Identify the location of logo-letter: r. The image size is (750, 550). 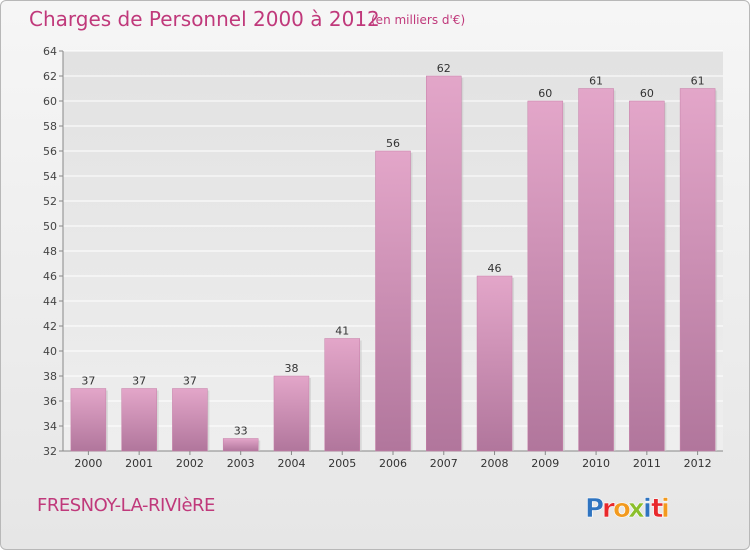
(608, 509).